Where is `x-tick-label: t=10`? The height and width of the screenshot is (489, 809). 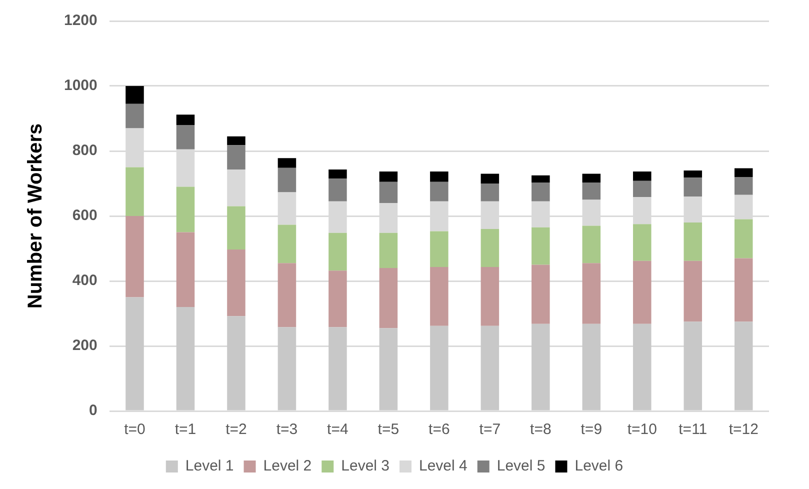
x-tick-label: t=10 is located at coordinates (642, 429).